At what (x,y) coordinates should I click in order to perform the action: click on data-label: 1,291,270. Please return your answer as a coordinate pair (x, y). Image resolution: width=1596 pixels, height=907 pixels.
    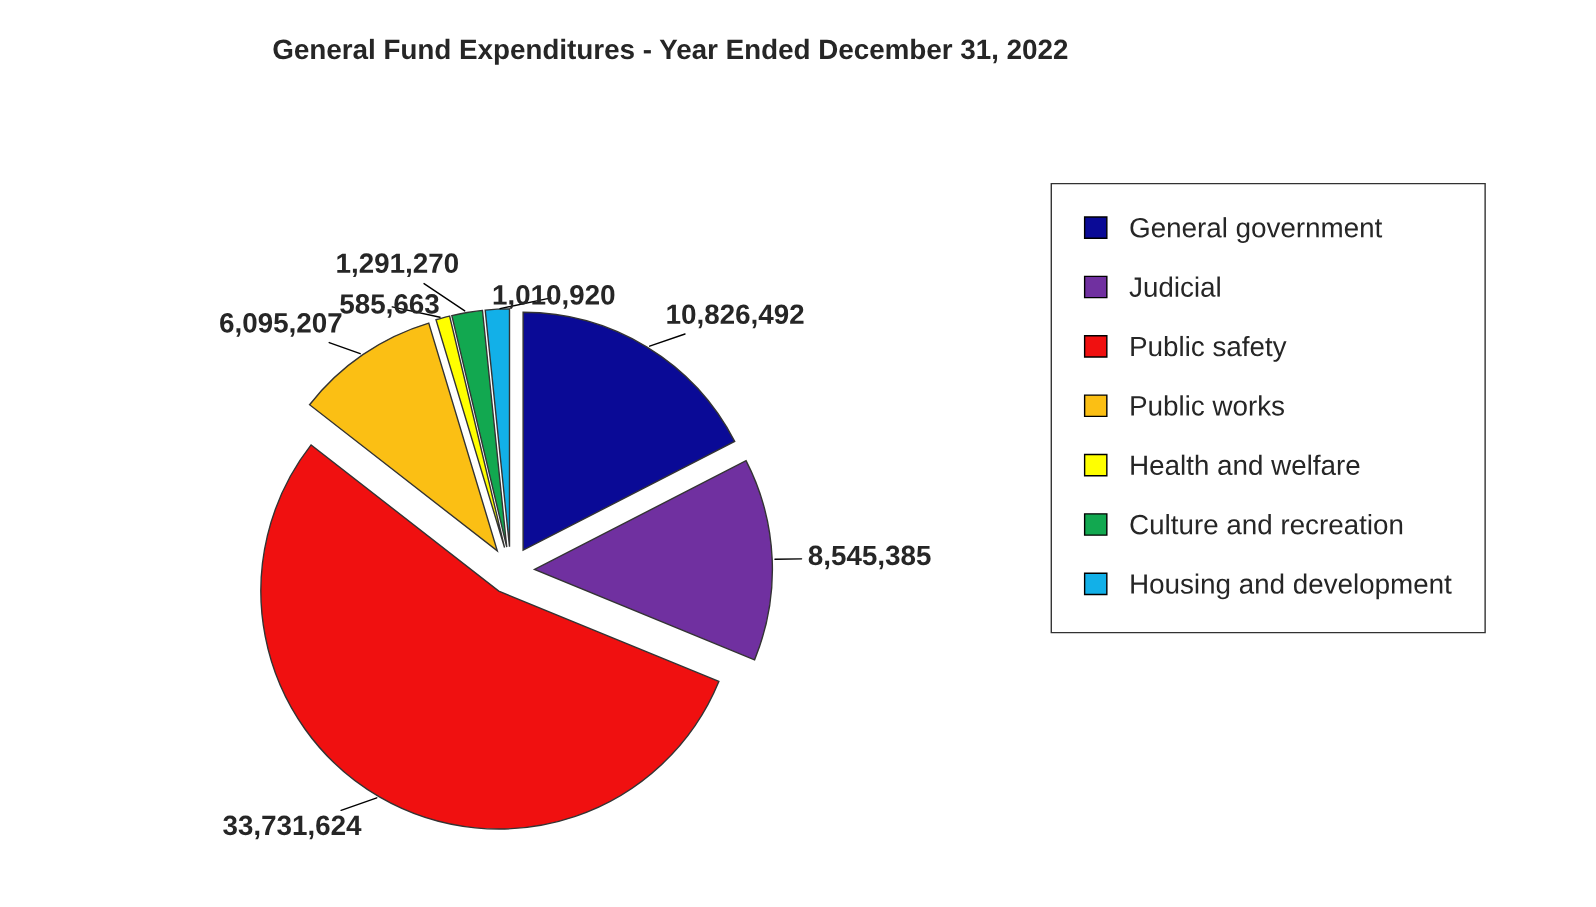
    Looking at the image, I should click on (397, 265).